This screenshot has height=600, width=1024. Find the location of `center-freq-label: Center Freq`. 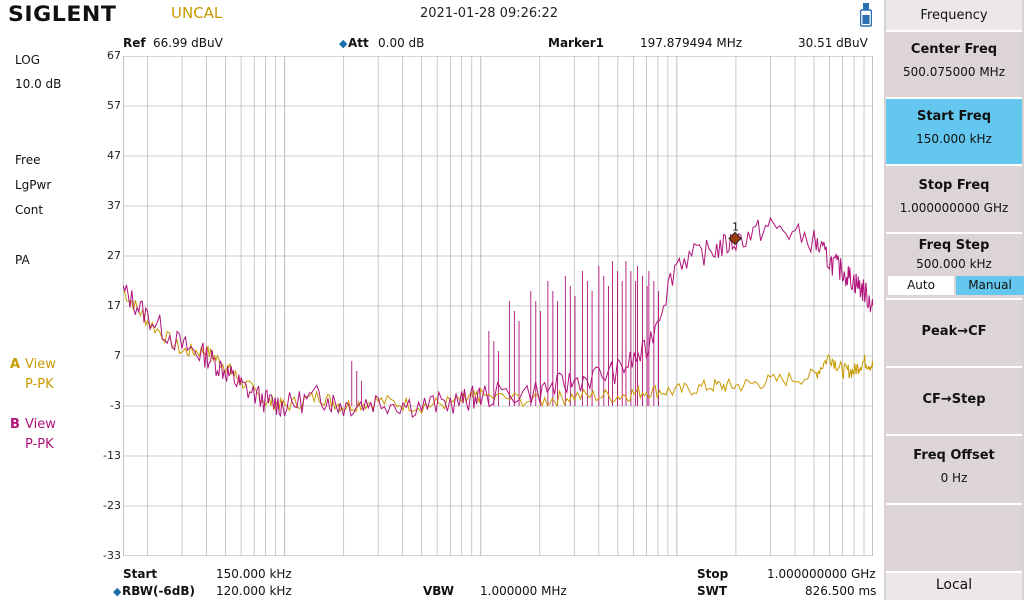

center-freq-label: Center Freq is located at coordinates (954, 49).